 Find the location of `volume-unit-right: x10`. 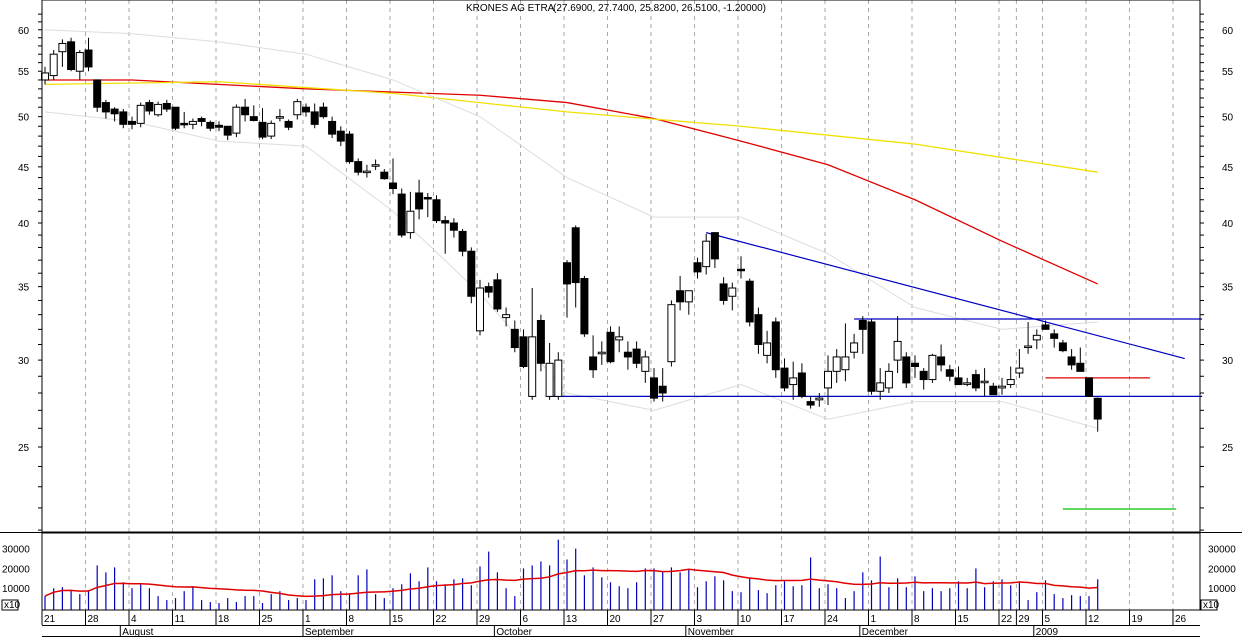

volume-unit-right: x10 is located at coordinates (1211, 605).